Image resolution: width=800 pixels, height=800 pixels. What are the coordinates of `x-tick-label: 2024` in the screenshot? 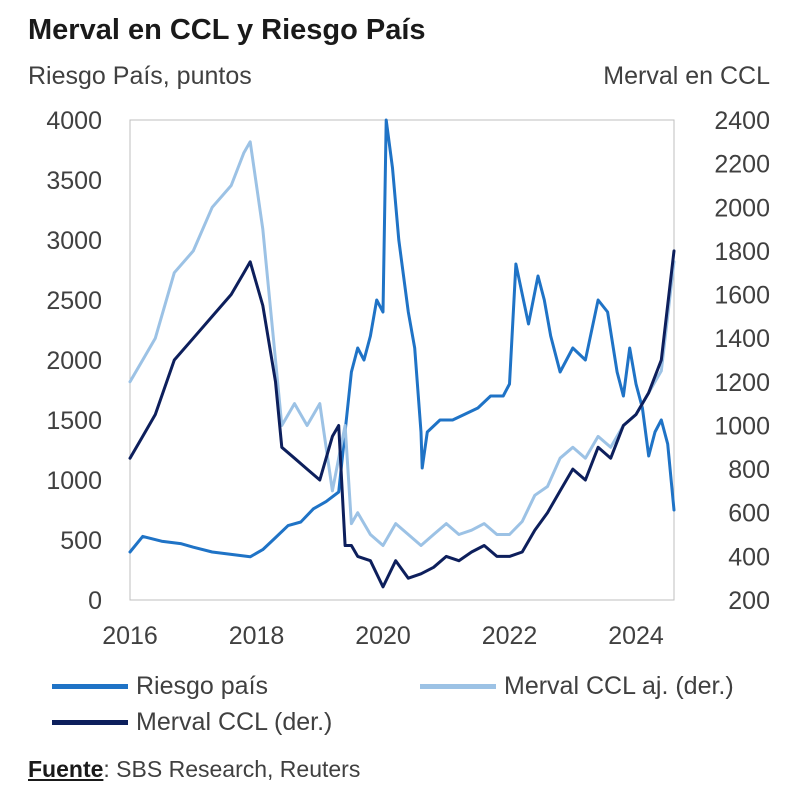 It's located at (636, 636).